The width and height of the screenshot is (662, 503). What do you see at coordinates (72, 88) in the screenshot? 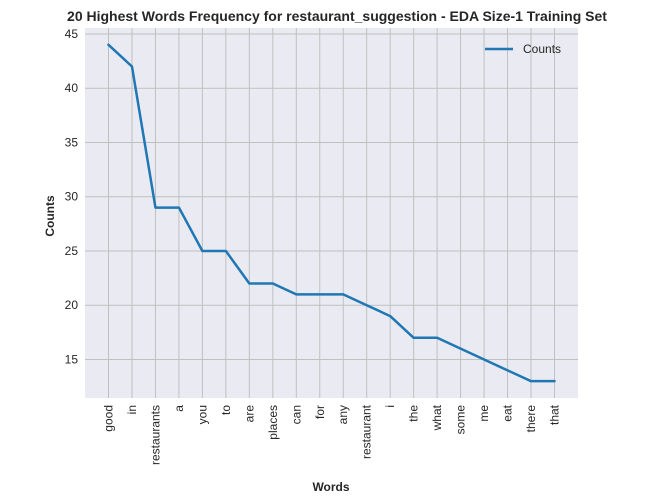
I see `y-tick-label: 40` at bounding box center [72, 88].